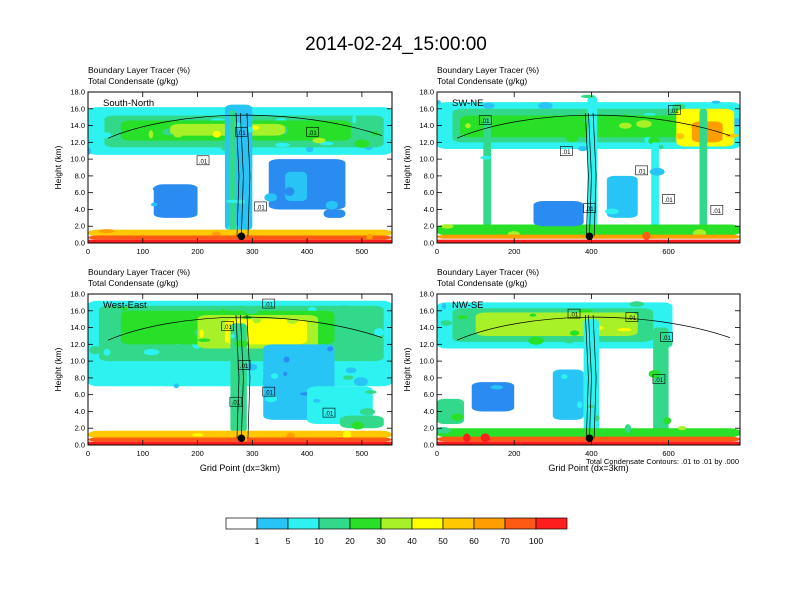  I want to click on y-tick-label: 14.0, so click(426, 125).